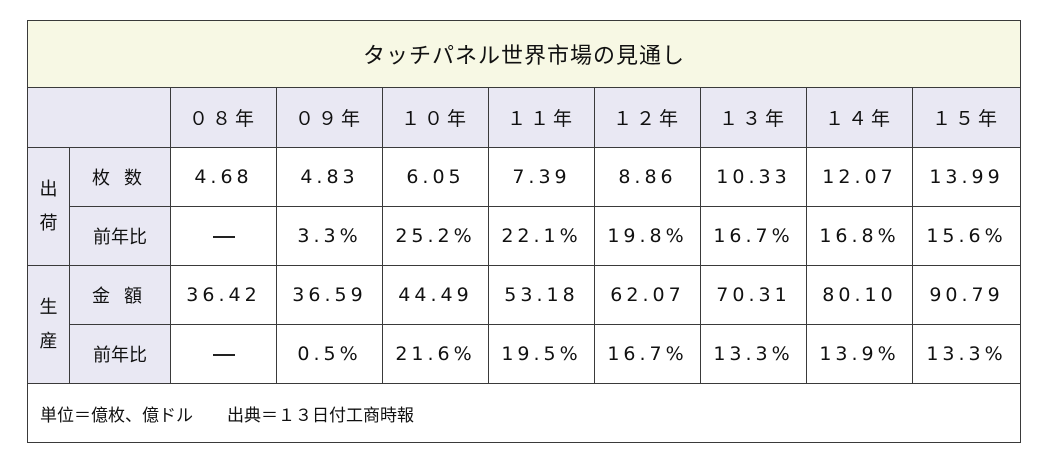  Describe the element at coordinates (859, 295) in the screenshot. I see `table-cell: 80.10` at that location.